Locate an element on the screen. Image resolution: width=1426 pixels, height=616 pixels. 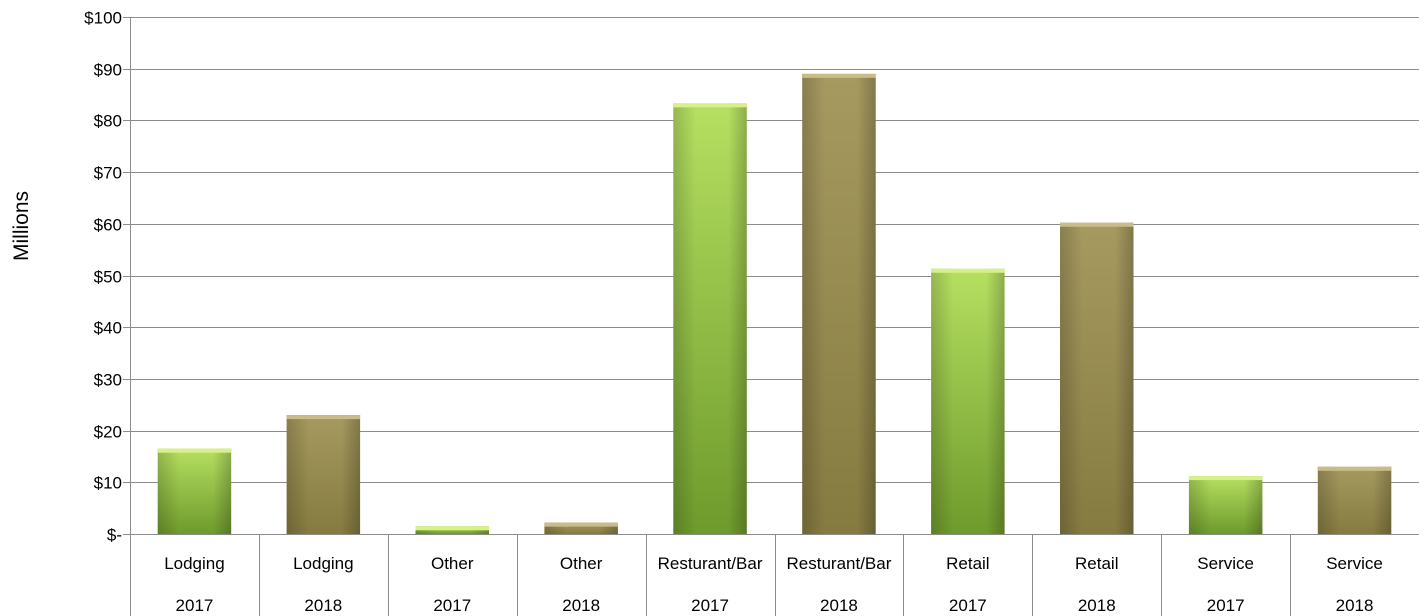
bar-other-2018 is located at coordinates (581, 528).